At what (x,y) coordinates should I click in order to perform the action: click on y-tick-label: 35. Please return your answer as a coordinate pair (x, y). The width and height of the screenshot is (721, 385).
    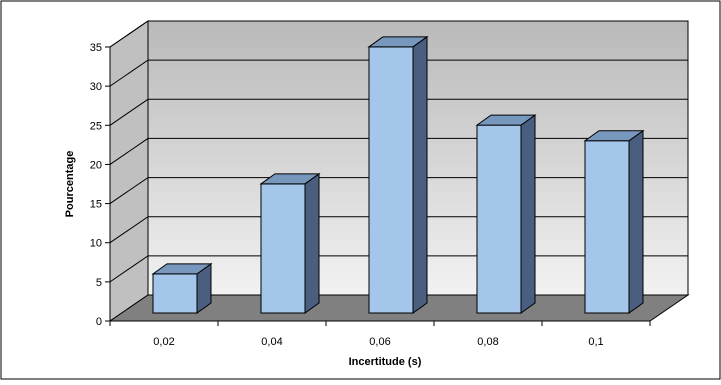
    Looking at the image, I should click on (96, 48).